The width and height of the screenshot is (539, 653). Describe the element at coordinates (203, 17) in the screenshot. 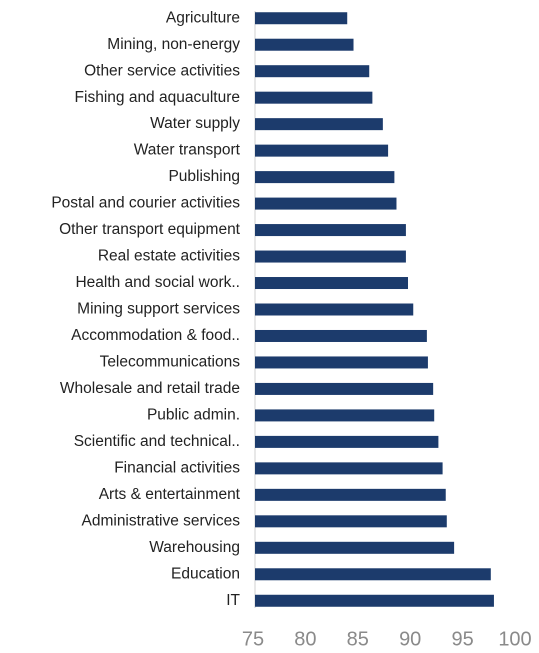

I see `y-tick-label: Agriculture` at that location.